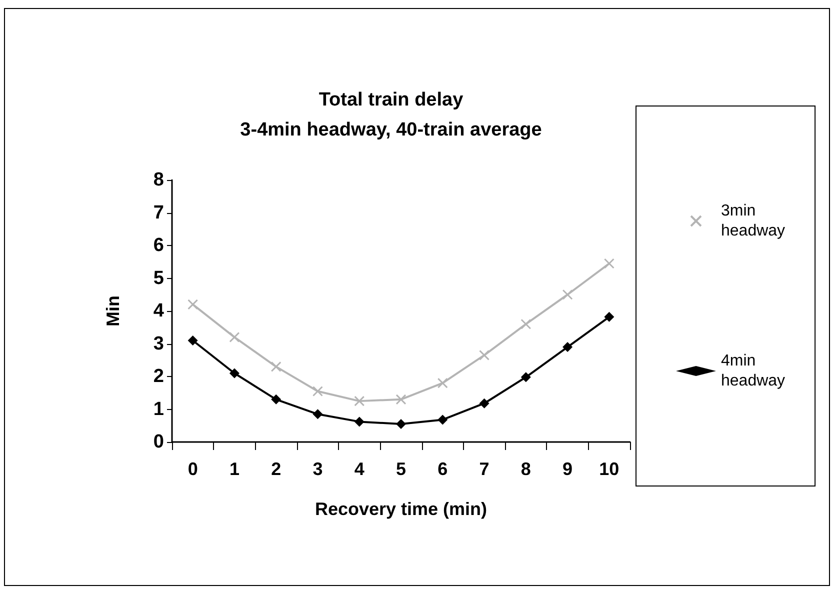  Describe the element at coordinates (317, 469) in the screenshot. I see `x-tick-label: 3` at that location.